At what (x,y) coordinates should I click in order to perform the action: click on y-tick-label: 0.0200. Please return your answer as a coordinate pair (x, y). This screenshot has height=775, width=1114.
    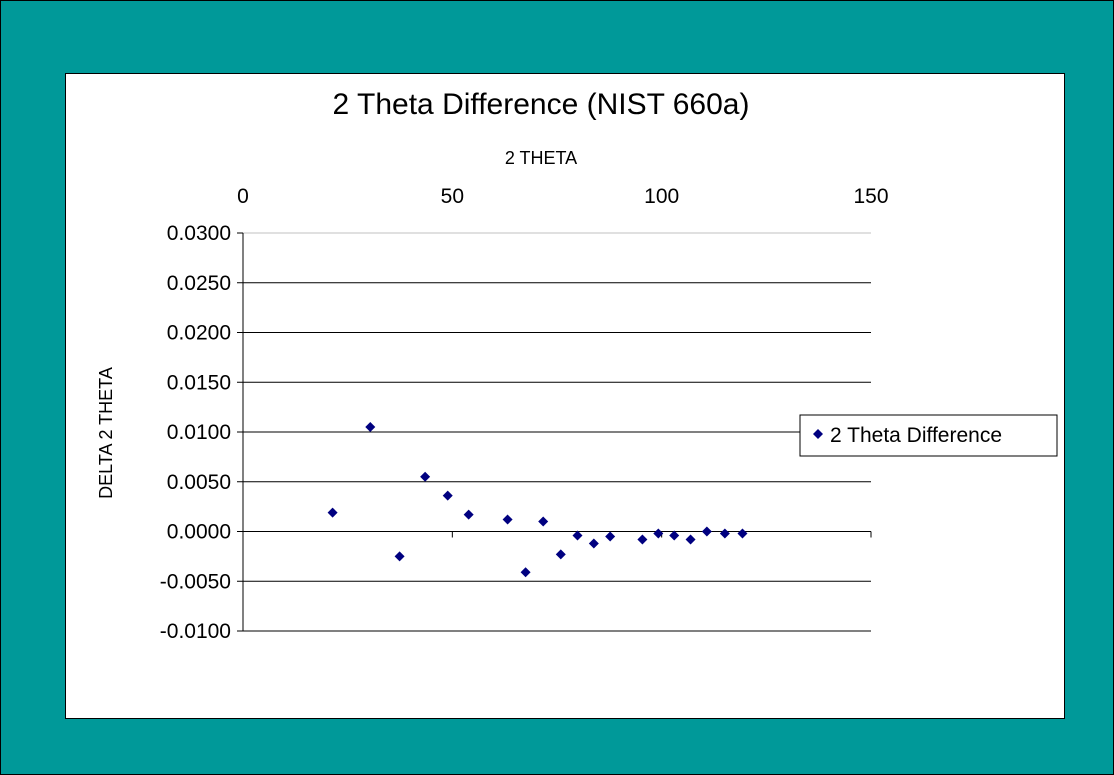
    Looking at the image, I should click on (199, 333).